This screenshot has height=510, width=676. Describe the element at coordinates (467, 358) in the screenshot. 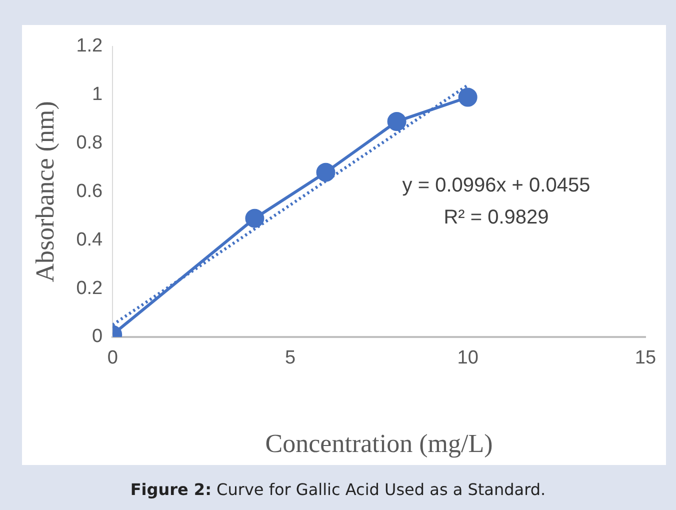

I see `x-tick-label: 10` at that location.